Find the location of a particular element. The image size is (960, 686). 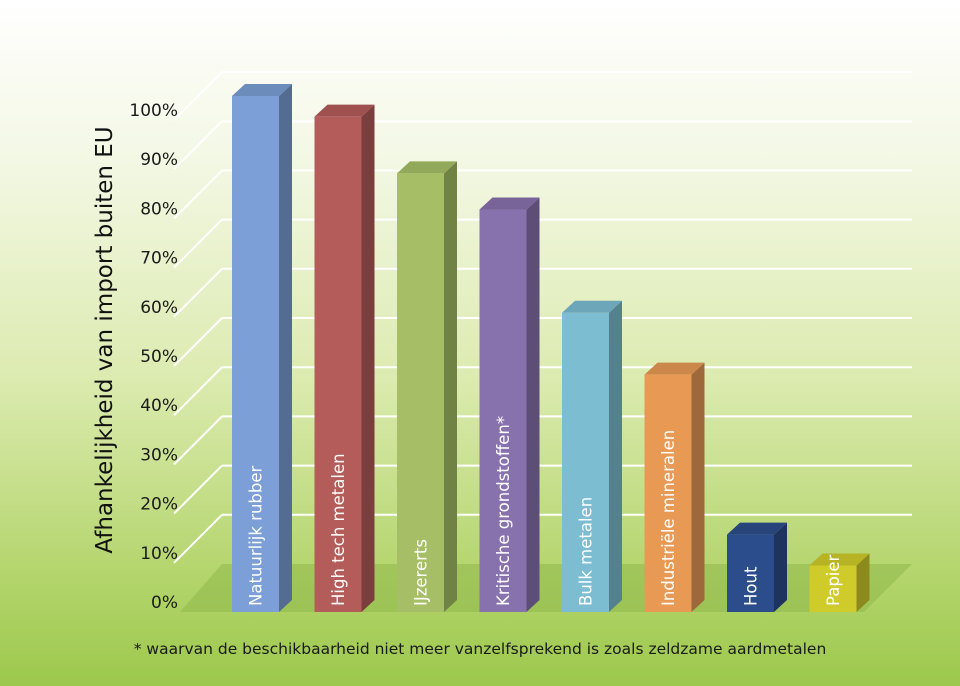

bar: IJzererts is located at coordinates (427, 386).